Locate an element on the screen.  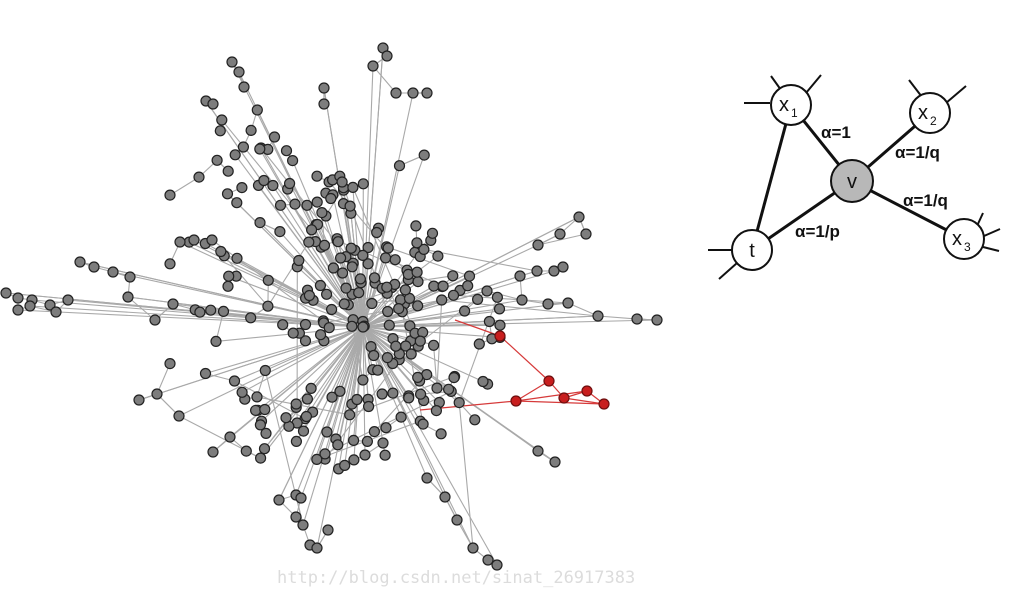
node-v-label: v is located at coordinates (852, 182).